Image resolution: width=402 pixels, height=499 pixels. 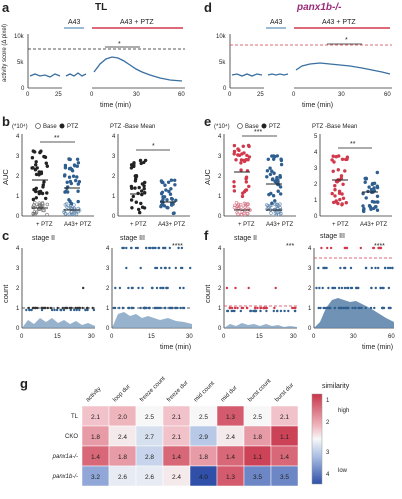 What do you see at coordinates (108, 269) in the screenshot?
I see `ytick: 3` at bounding box center [108, 269].